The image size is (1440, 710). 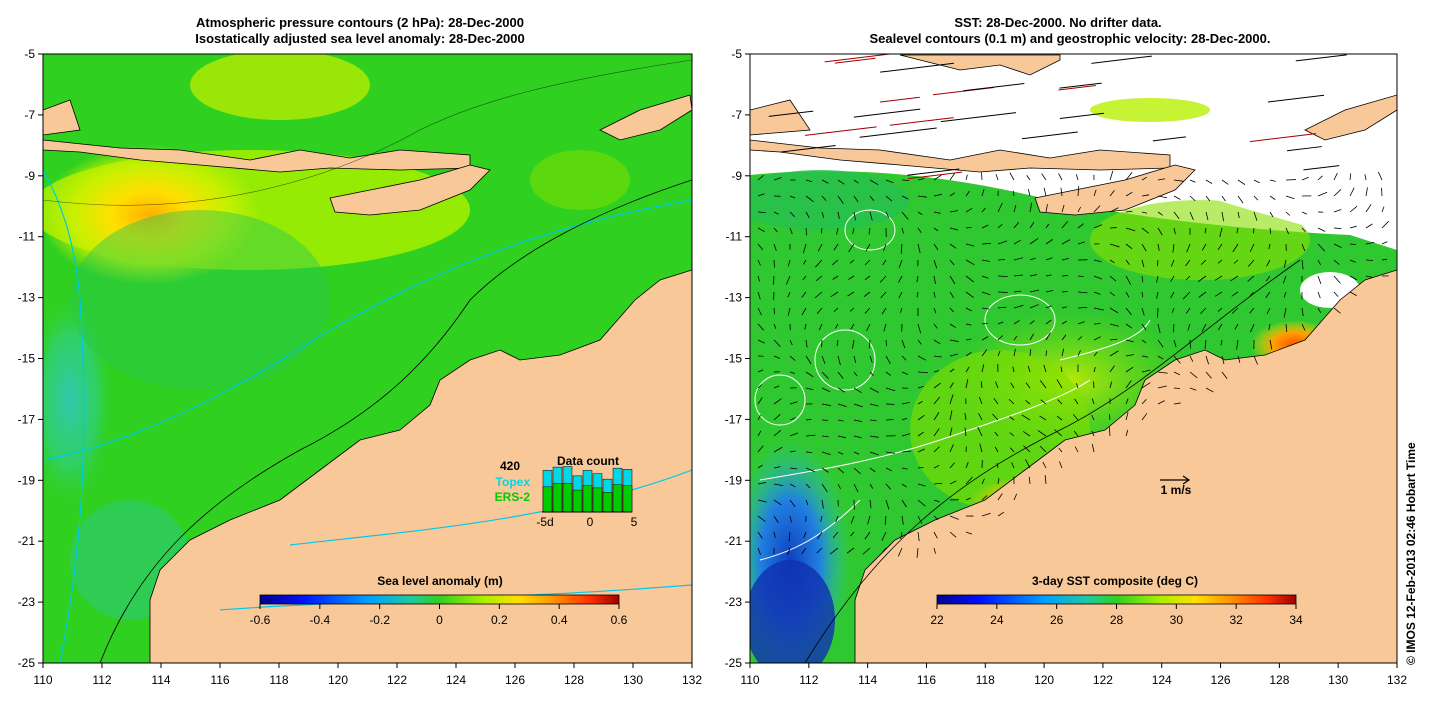 I want to click on data-count-ers2-label: ERS-2, so click(x=513, y=497).